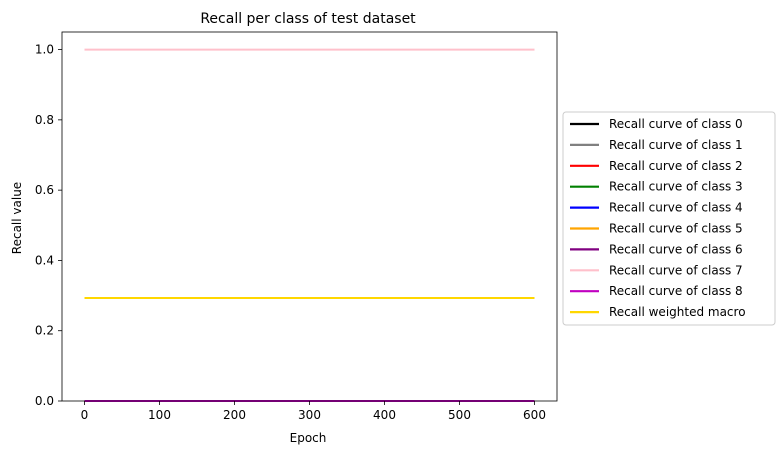 The width and height of the screenshot is (782, 455). I want to click on legend-label-3: Recall curve of class 3, so click(676, 187).